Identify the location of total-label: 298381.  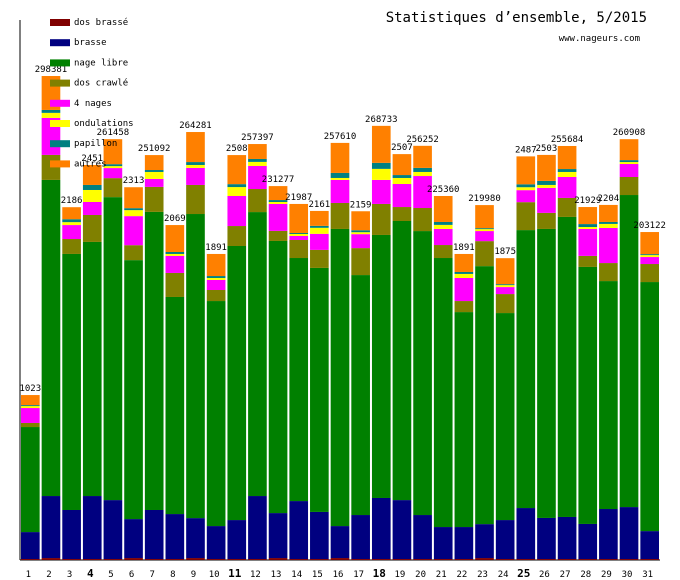
(51, 70).